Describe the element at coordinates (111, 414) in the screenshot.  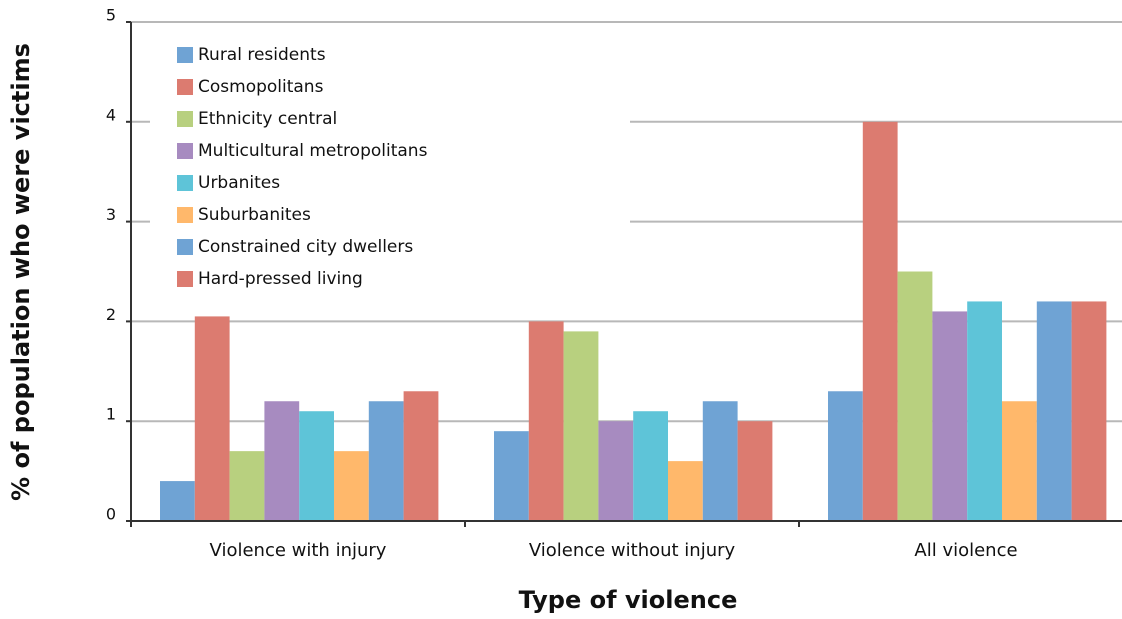
I see `y-tick-label: 1` at that location.